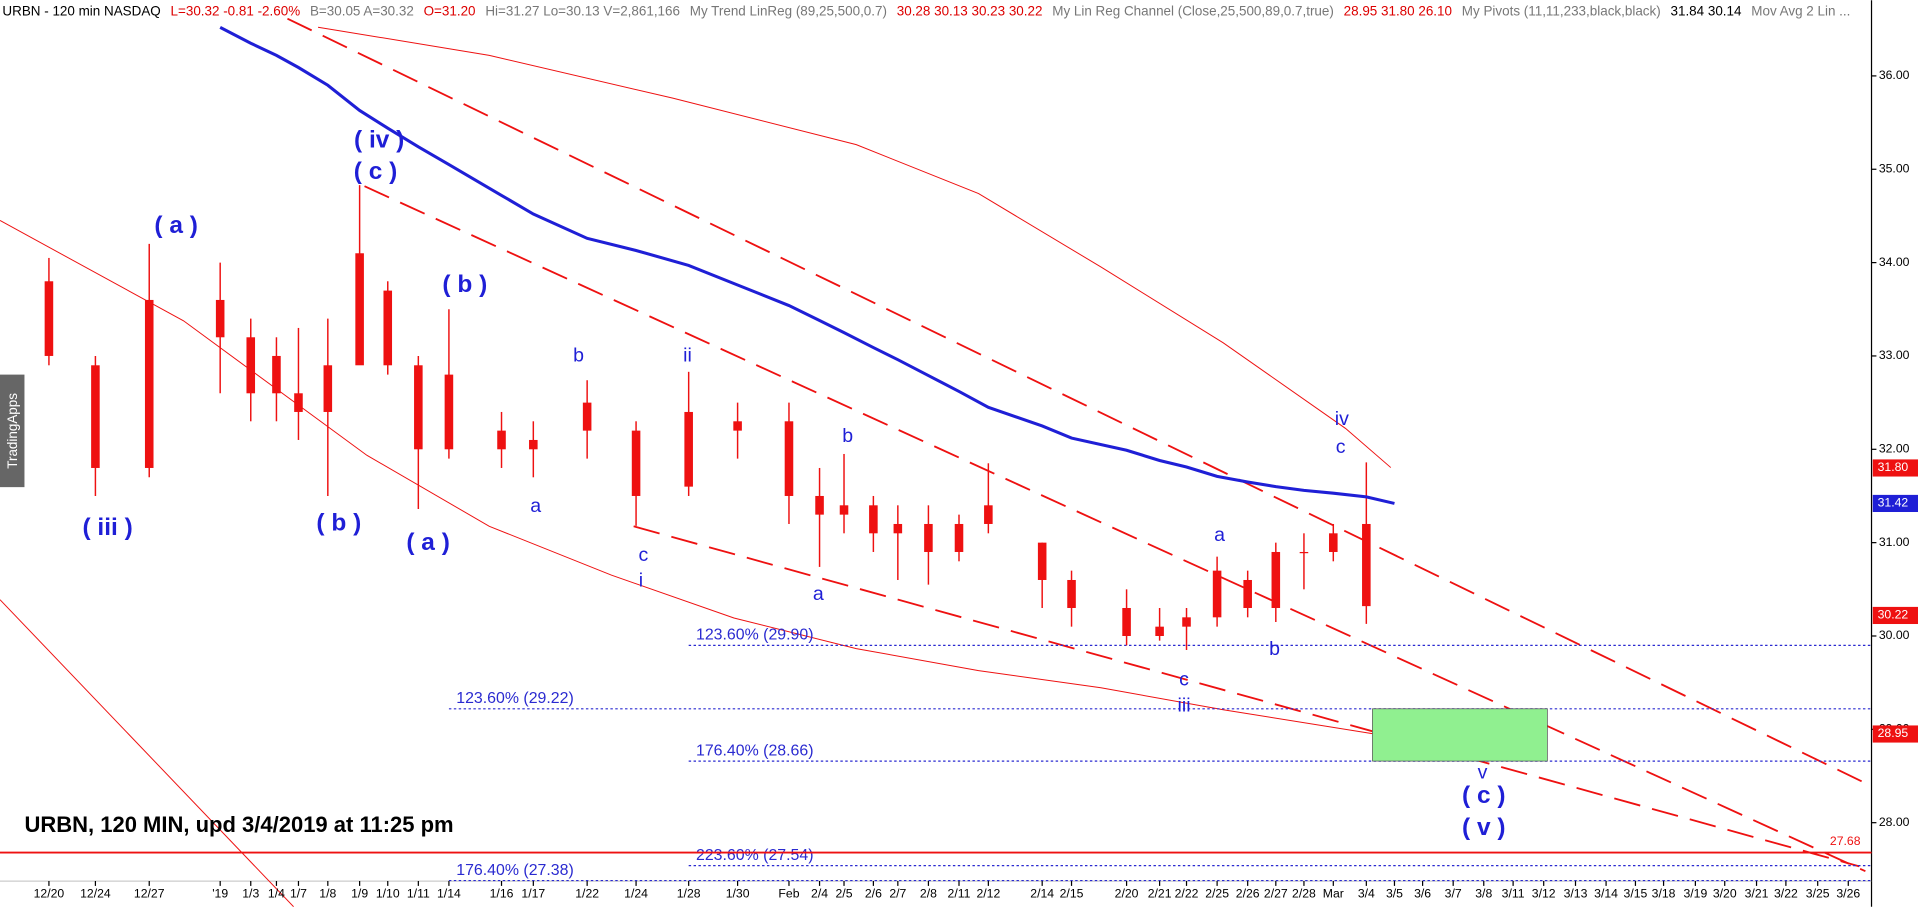 The width and height of the screenshot is (1918, 907). Describe the element at coordinates (1894, 355) in the screenshot. I see `y-tick-label: 33.00` at that location.